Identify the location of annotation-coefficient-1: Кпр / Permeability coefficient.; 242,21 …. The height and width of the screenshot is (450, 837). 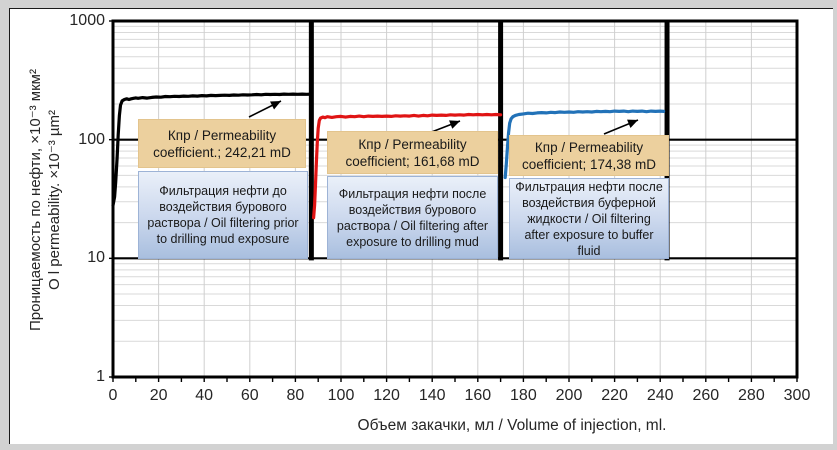
(222, 143).